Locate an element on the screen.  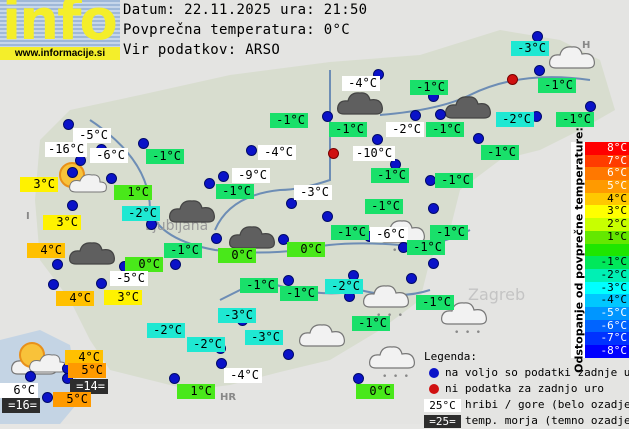
average-temperature: Povprečna temperatura: 0°C is located at coordinates (236, 30).